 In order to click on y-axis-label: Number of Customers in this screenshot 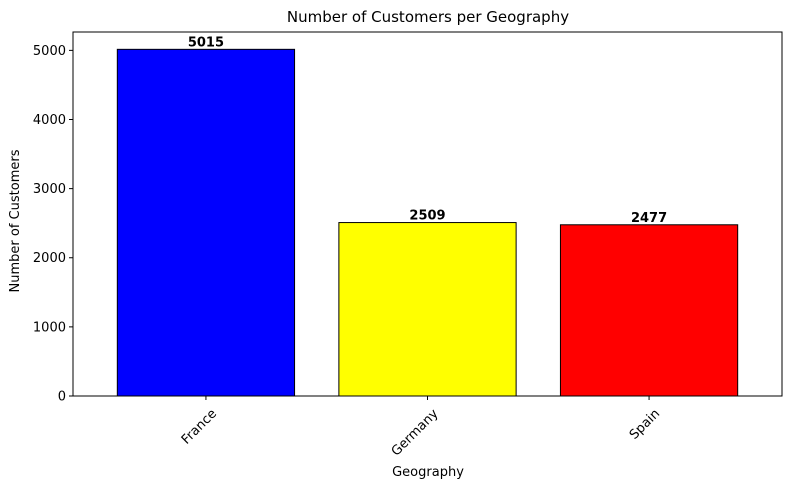, I will do `click(15, 220)`.